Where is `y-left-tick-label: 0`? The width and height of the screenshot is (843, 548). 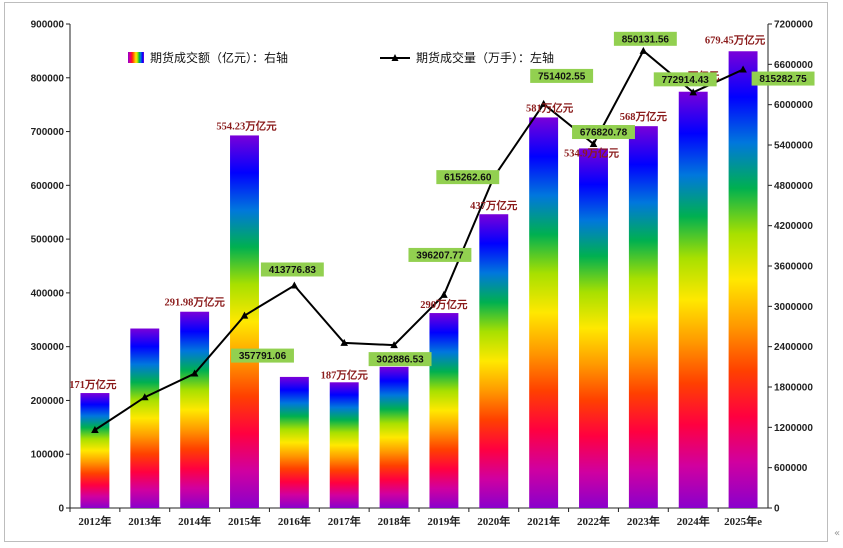
y-left-tick-label: 0 is located at coordinates (61, 509).